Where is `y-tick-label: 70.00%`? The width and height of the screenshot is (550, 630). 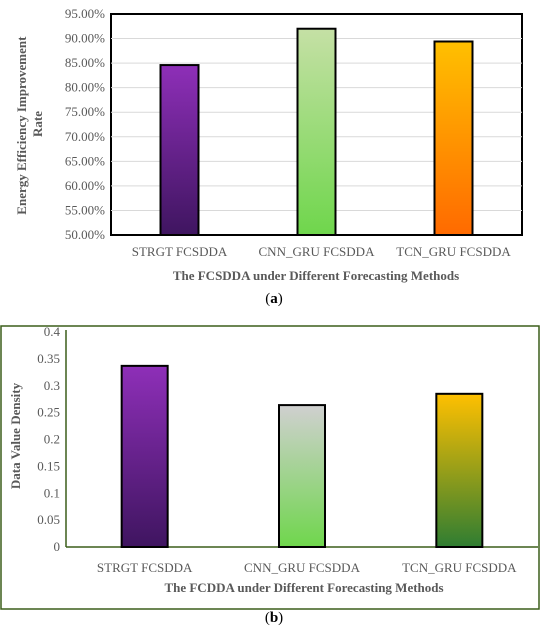 y-tick-label: 70.00% is located at coordinates (85, 136).